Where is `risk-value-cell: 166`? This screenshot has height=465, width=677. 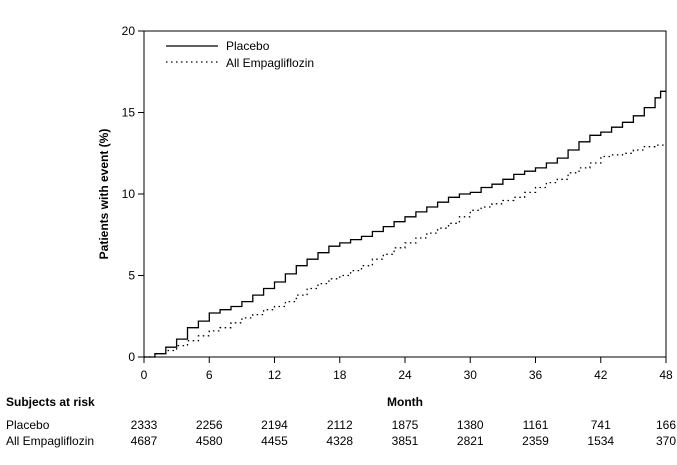
risk-value-cell: 166 is located at coordinates (666, 425).